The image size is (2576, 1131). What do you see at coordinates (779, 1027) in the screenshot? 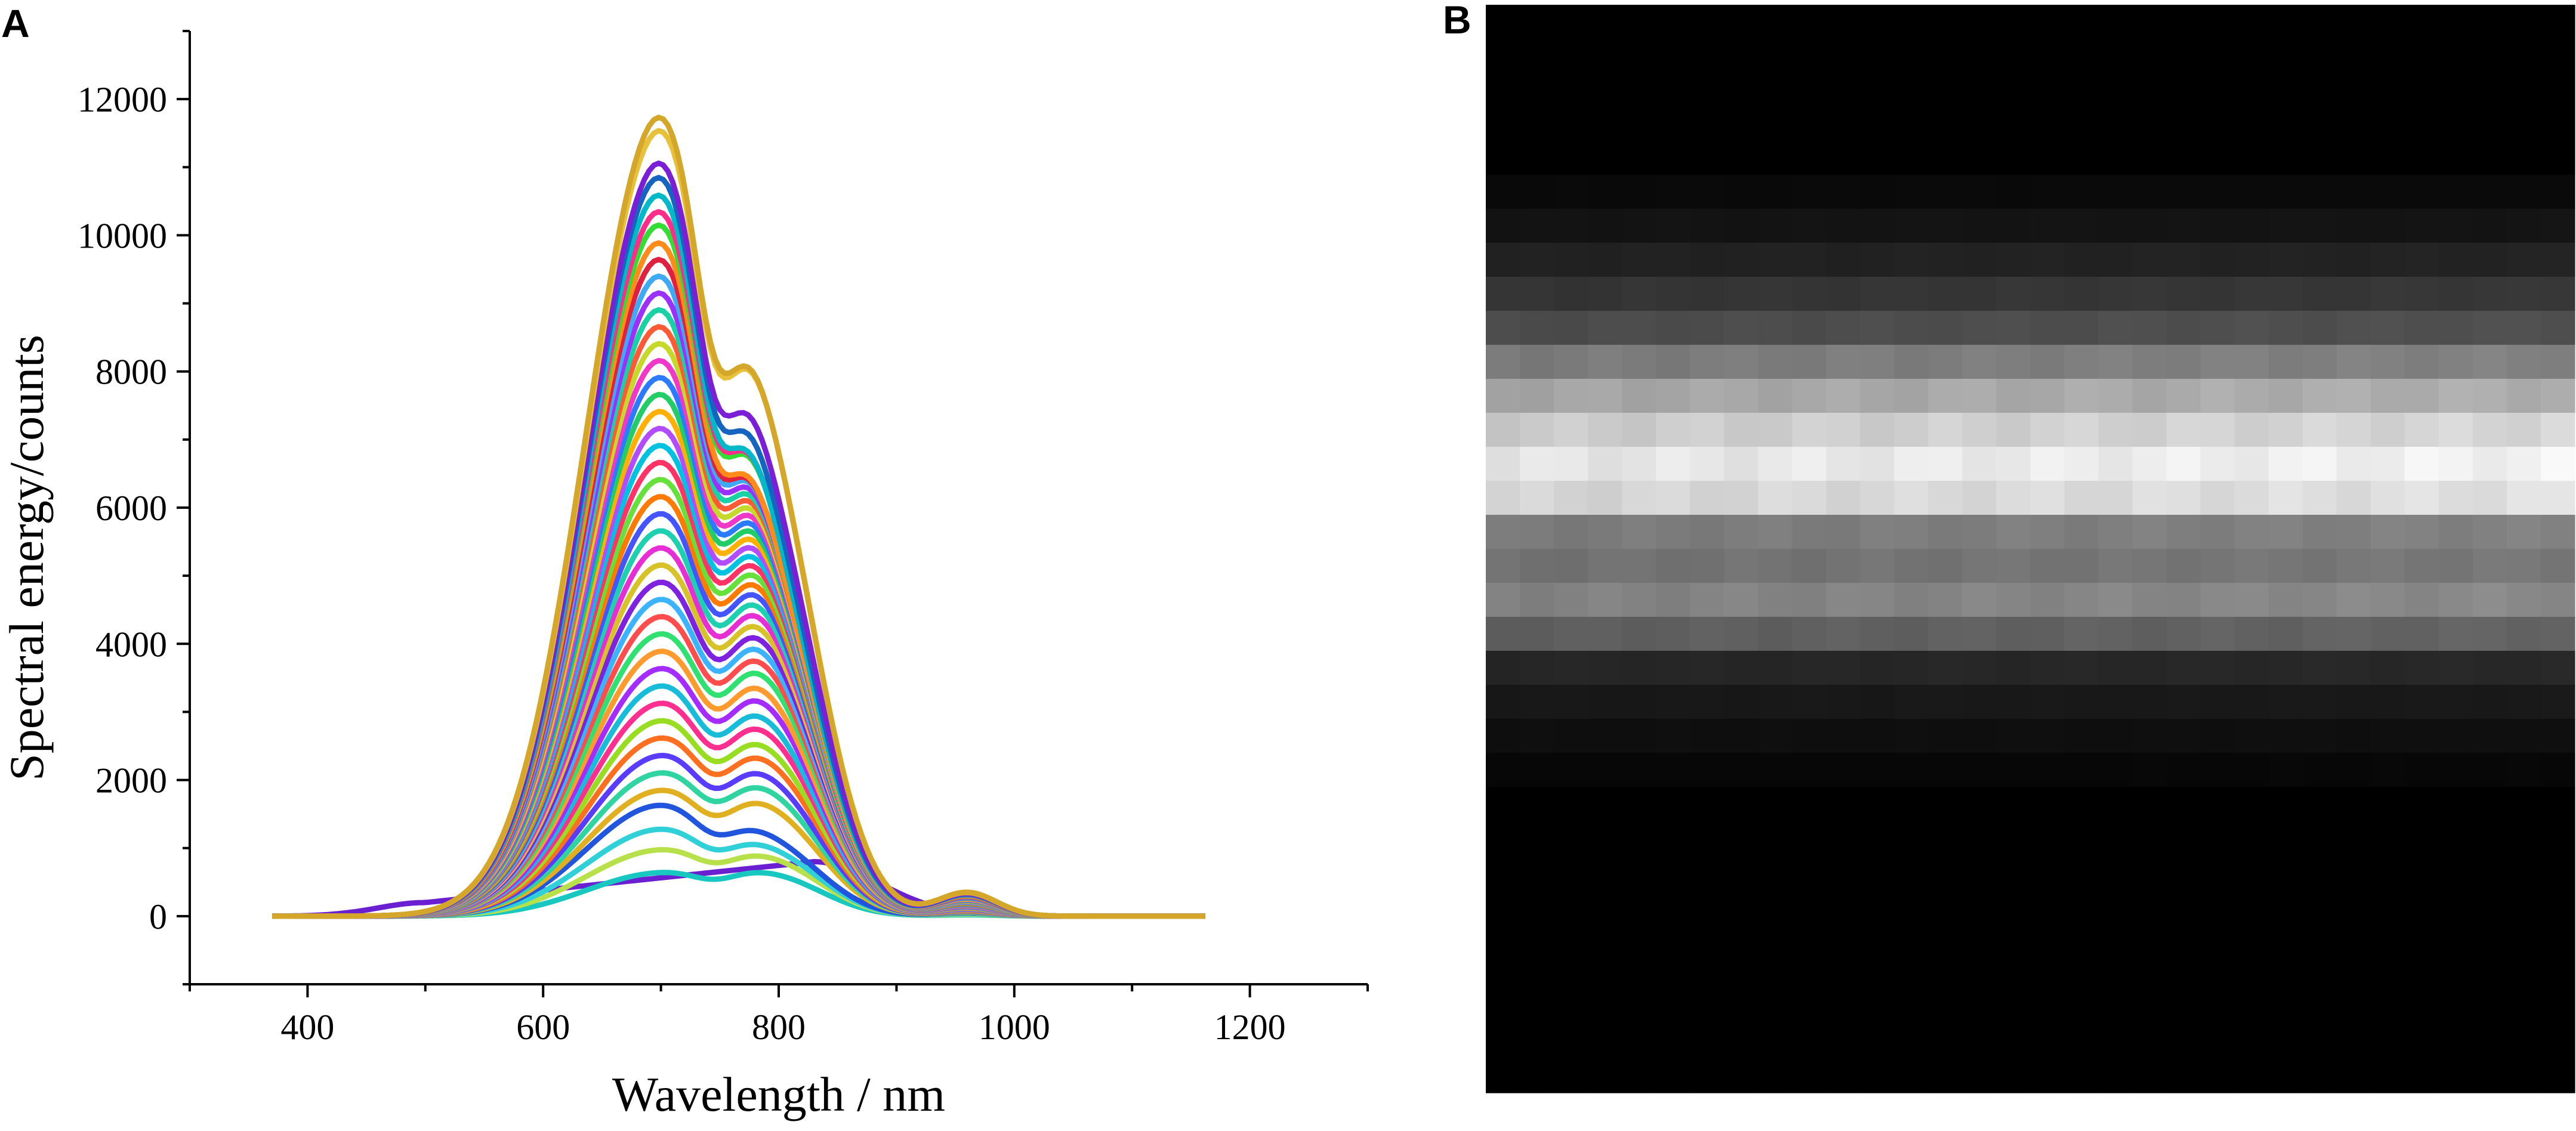
I see `x-tick-label: 800` at bounding box center [779, 1027].